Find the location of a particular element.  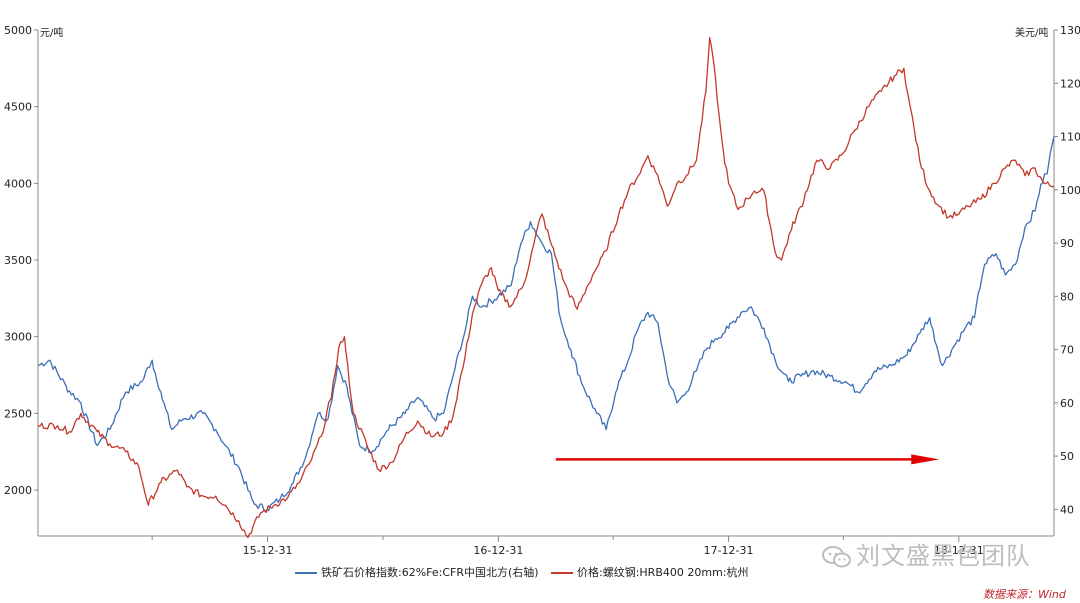

right-tick-label: 100 is located at coordinates (1070, 190).